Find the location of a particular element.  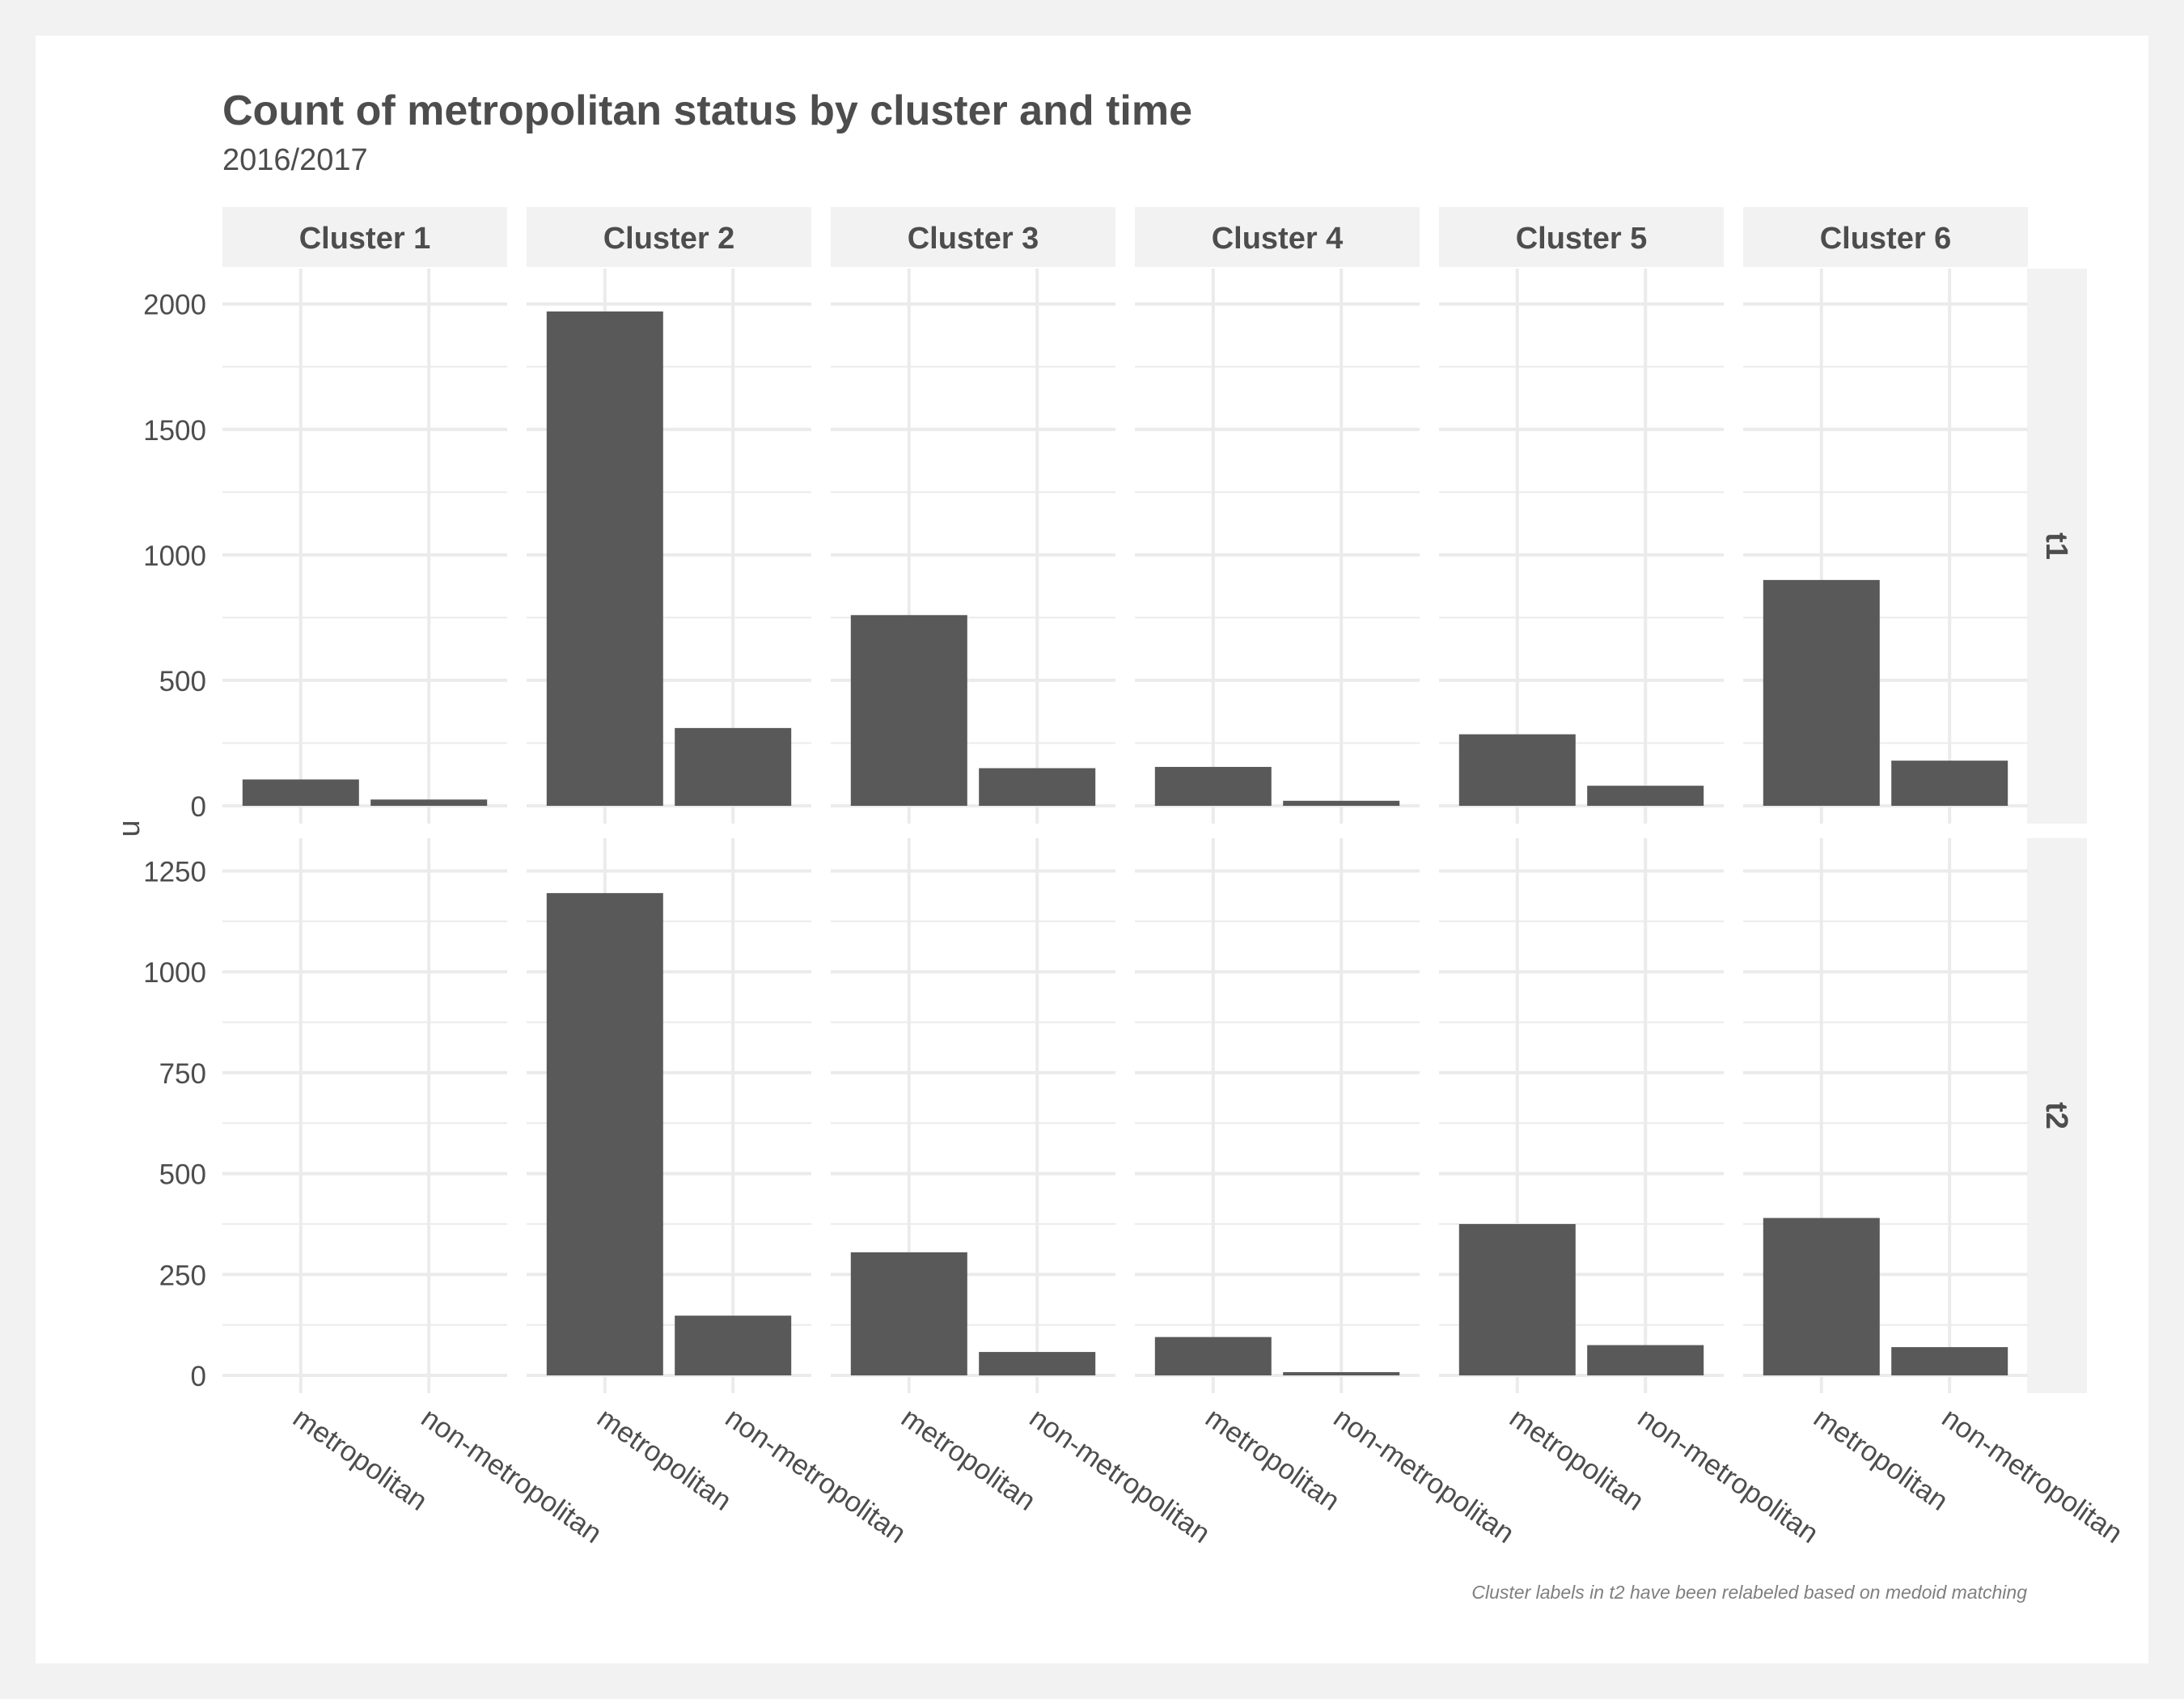

y-tick-label: 1500 is located at coordinates (174, 431).